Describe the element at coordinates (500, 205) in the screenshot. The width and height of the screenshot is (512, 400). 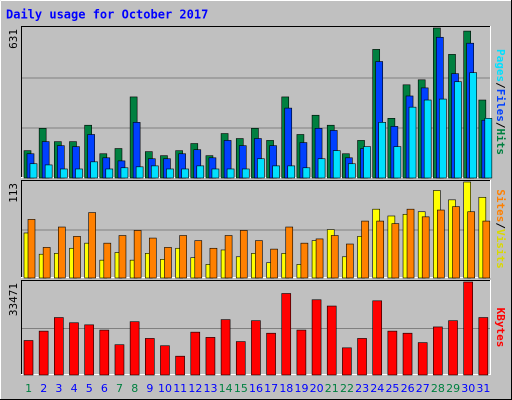
I see `legend-entry: Sites` at that location.